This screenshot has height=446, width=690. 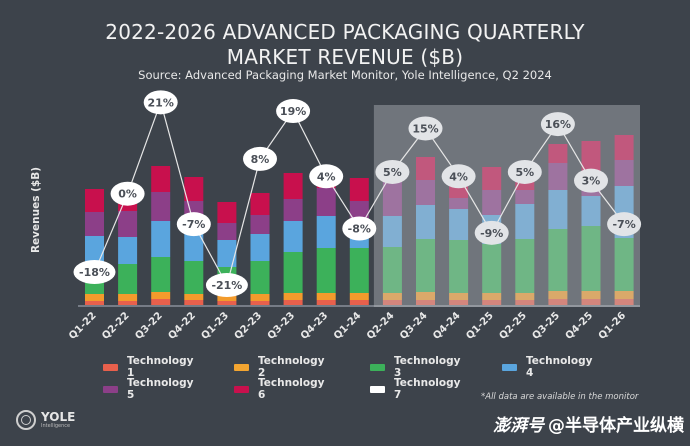 I want to click on growth-label: 16%, so click(x=558, y=124).